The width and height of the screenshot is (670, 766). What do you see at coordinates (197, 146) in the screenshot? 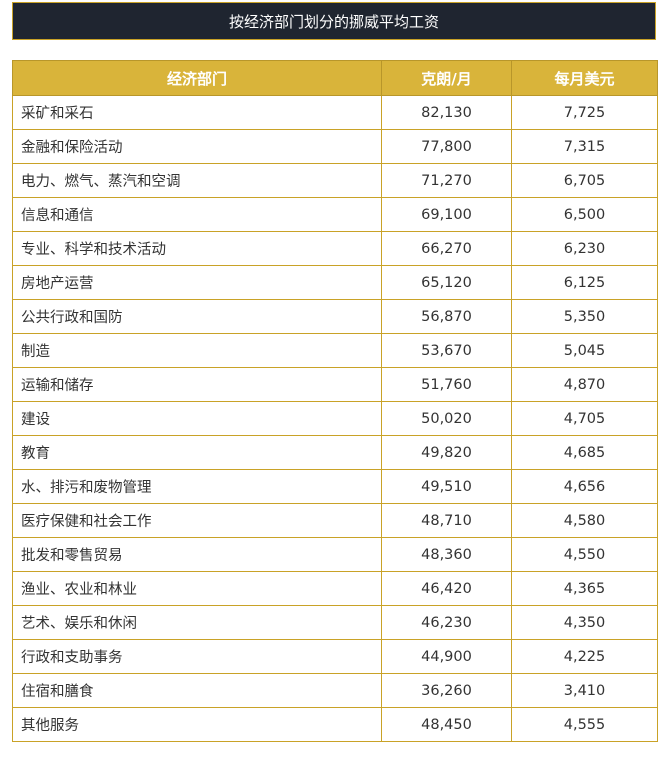
I see `sector-cell: 金融和保险活动` at bounding box center [197, 146].